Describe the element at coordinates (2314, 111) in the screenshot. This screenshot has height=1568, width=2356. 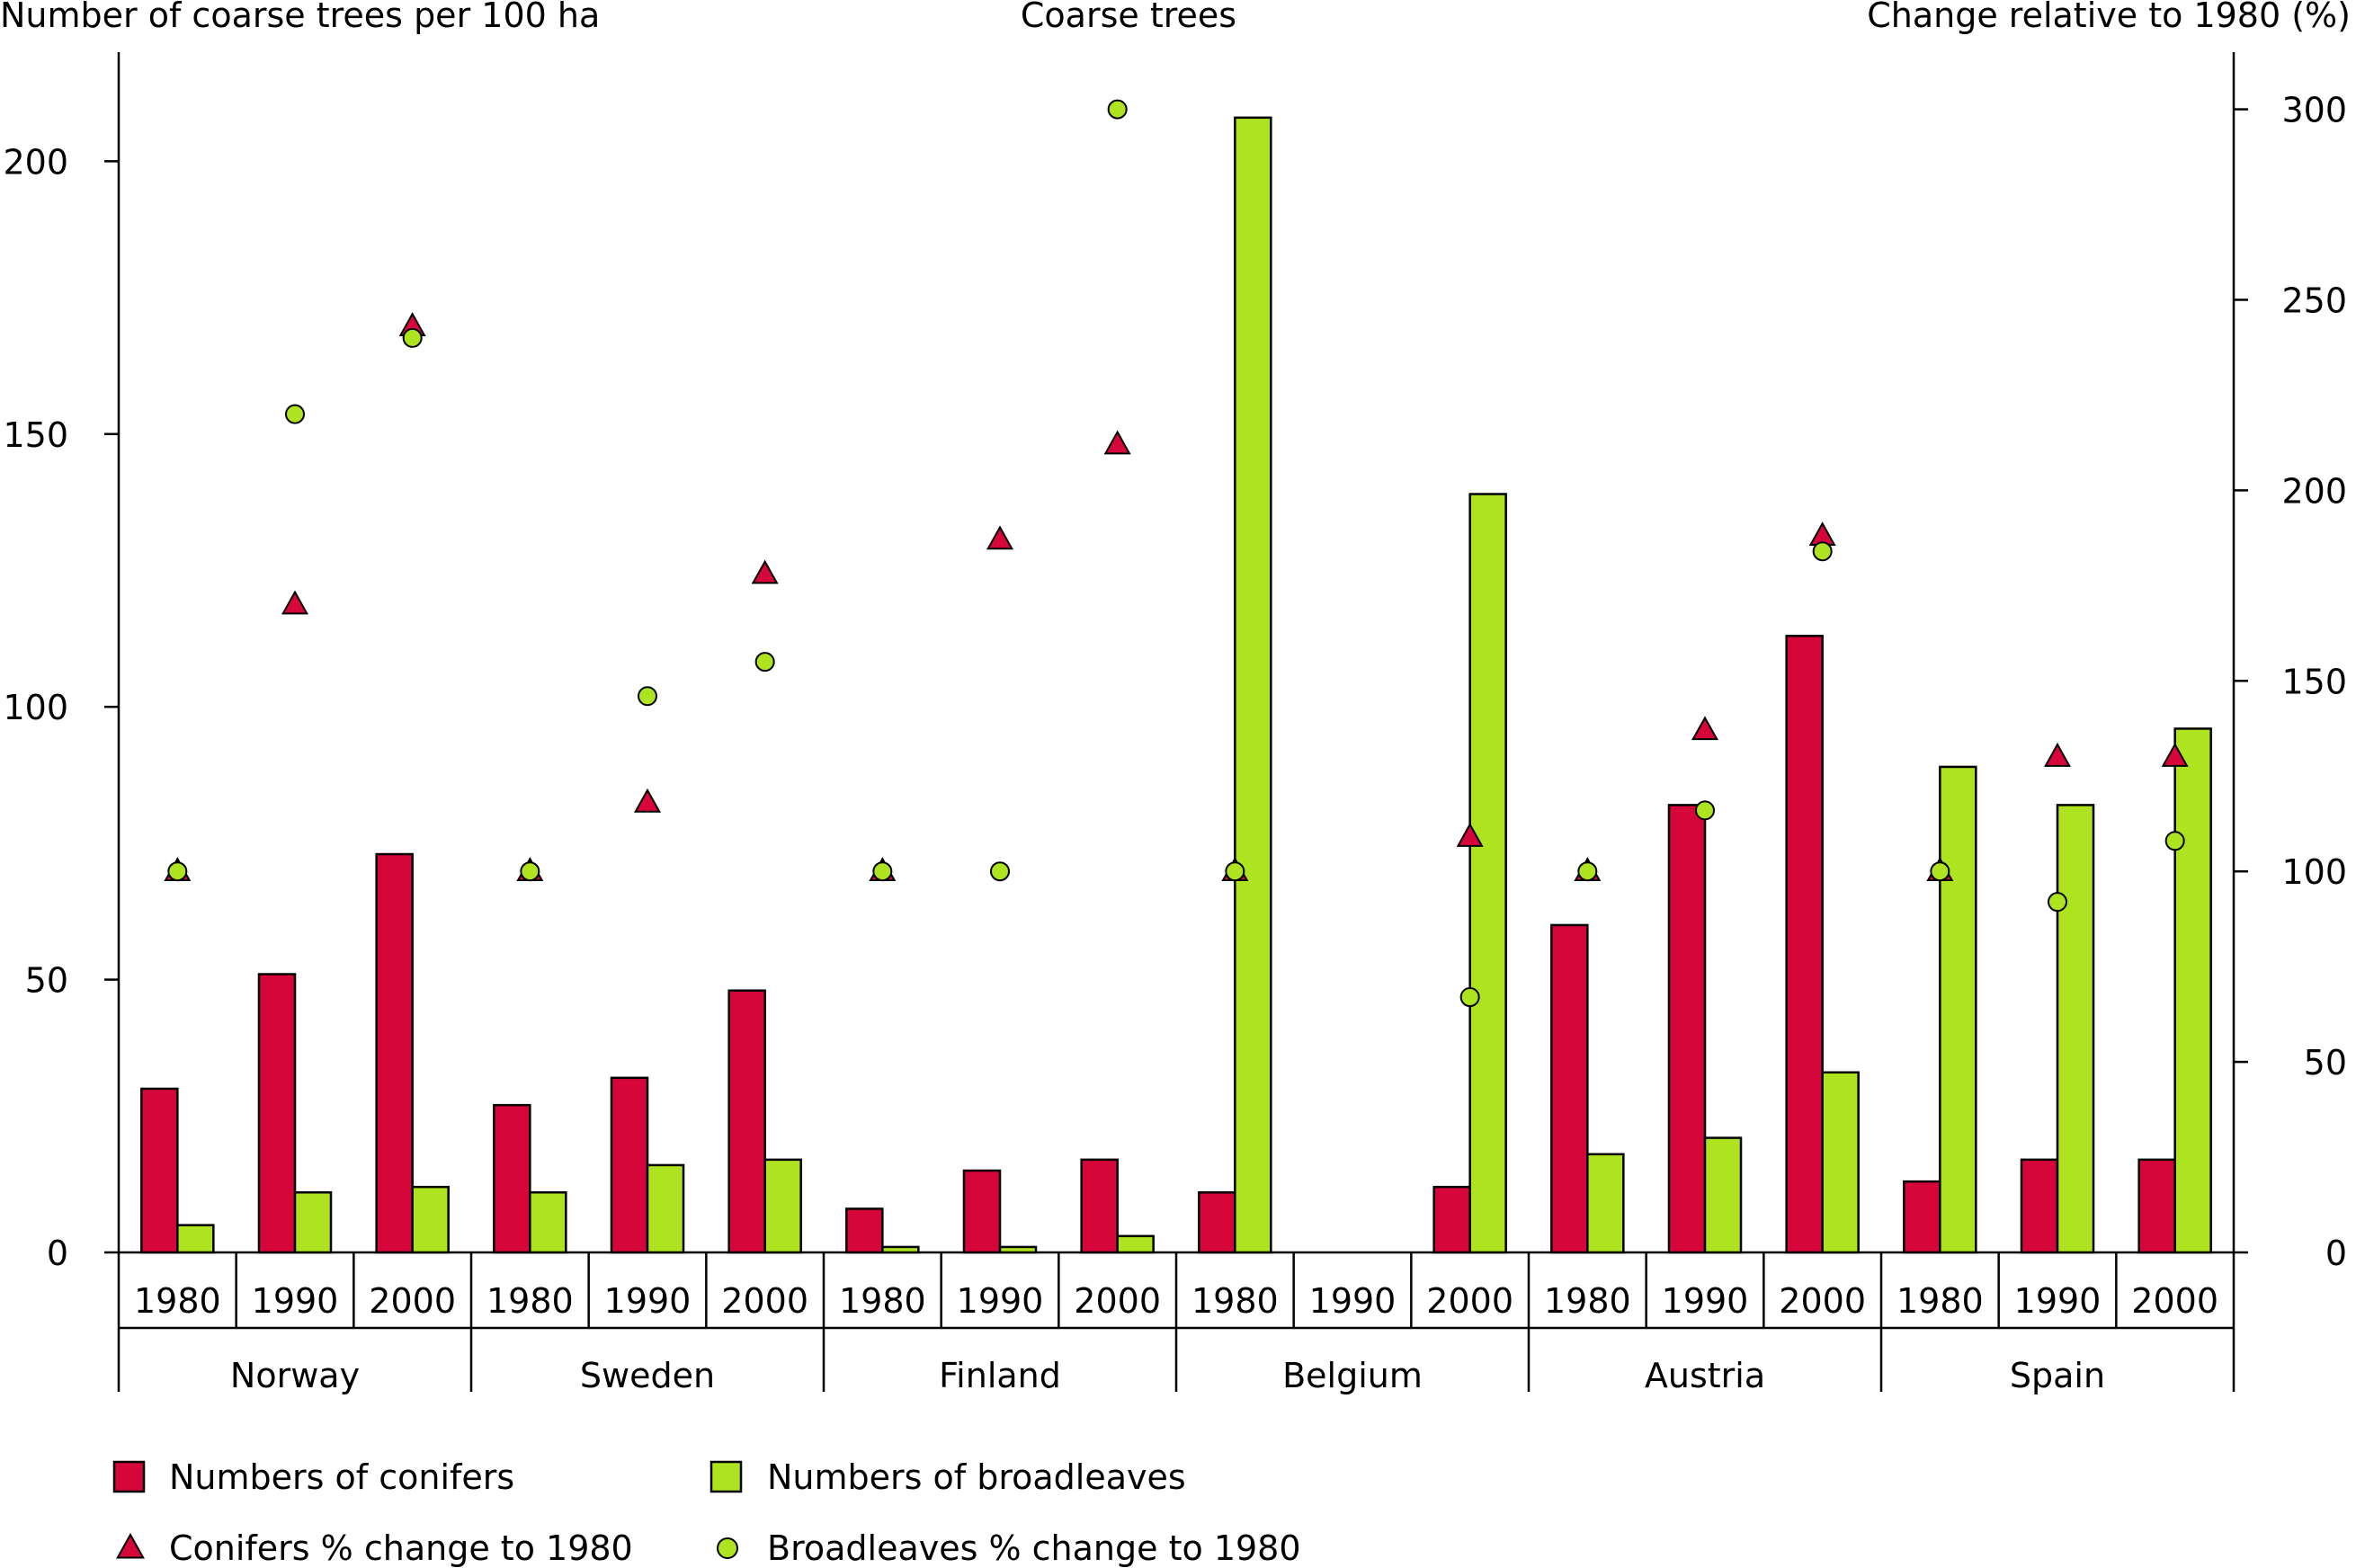
I see `right-tick-label: 300` at that location.